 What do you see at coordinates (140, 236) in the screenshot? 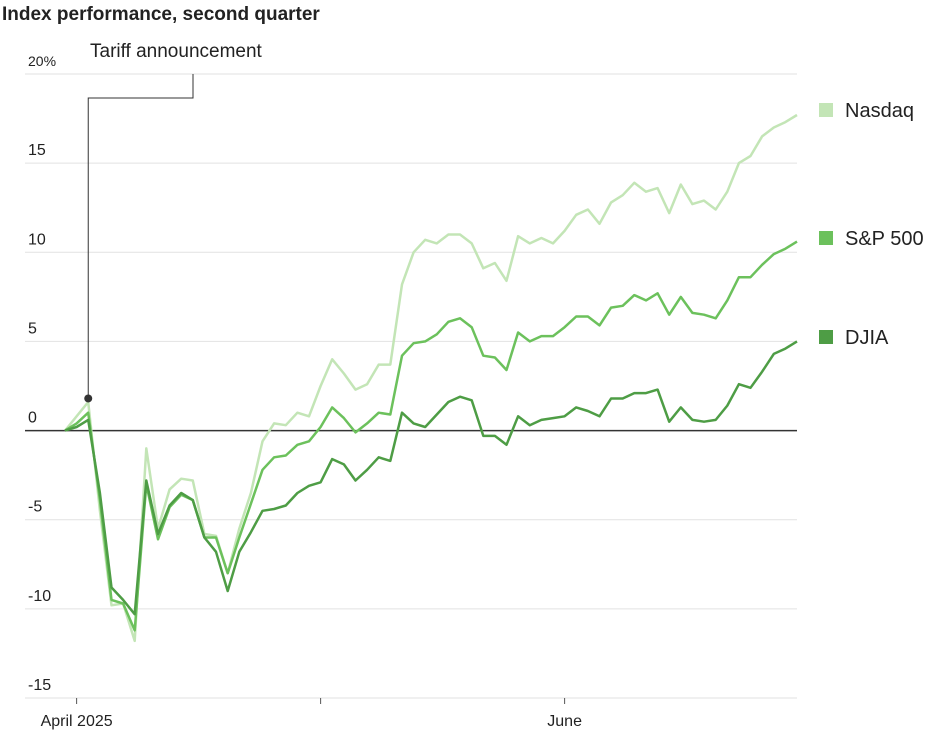
I see `annotation-leader` at bounding box center [140, 236].